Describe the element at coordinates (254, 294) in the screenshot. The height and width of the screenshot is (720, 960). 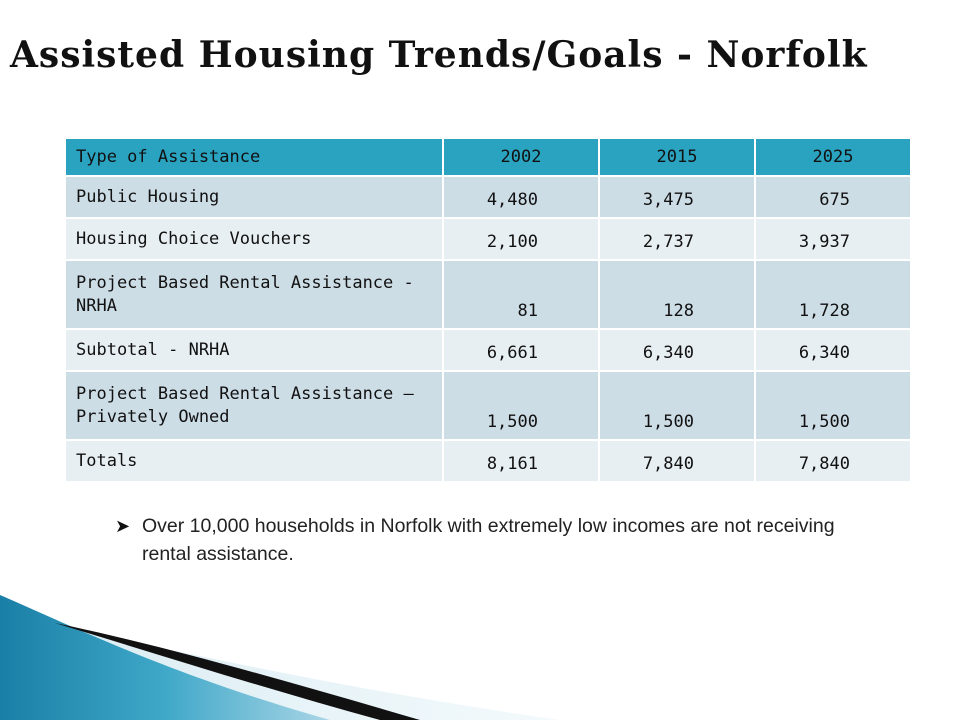
I see `row-label: Project Based Rental Assistance - NRHA` at that location.